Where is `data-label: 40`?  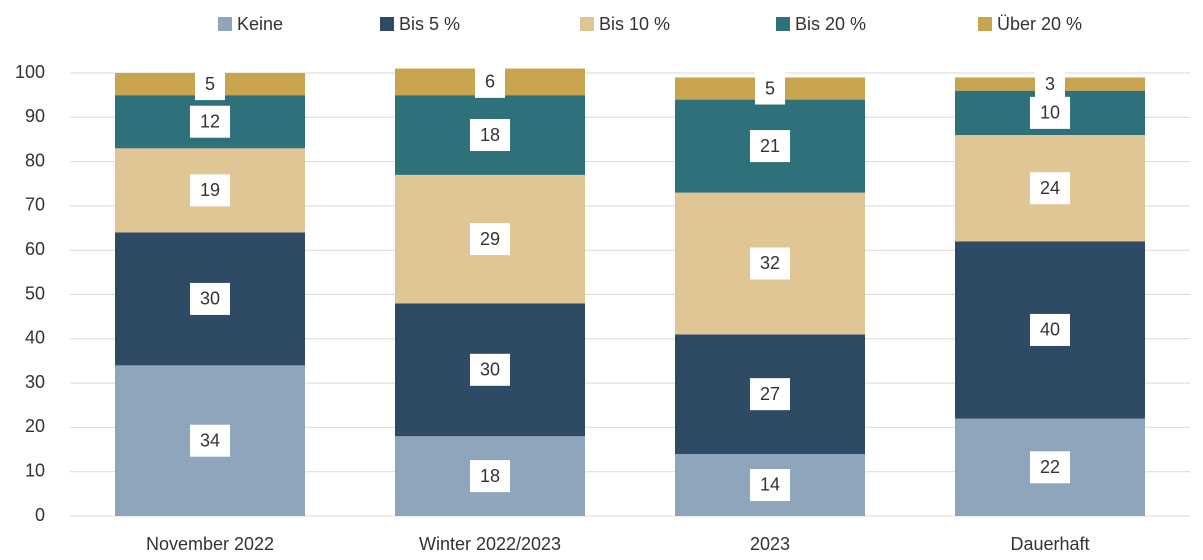
data-label: 40 is located at coordinates (1050, 330).